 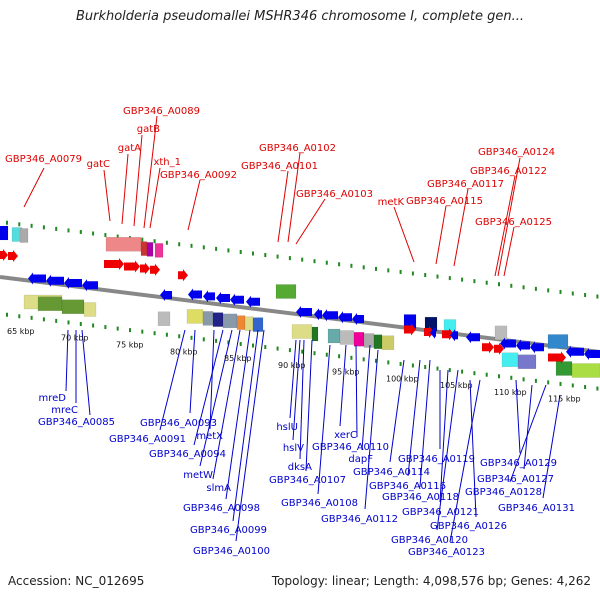 What do you see at coordinates (187, 454) in the screenshot?
I see `lower-gene-label: GBP346_A0094` at bounding box center [187, 454].